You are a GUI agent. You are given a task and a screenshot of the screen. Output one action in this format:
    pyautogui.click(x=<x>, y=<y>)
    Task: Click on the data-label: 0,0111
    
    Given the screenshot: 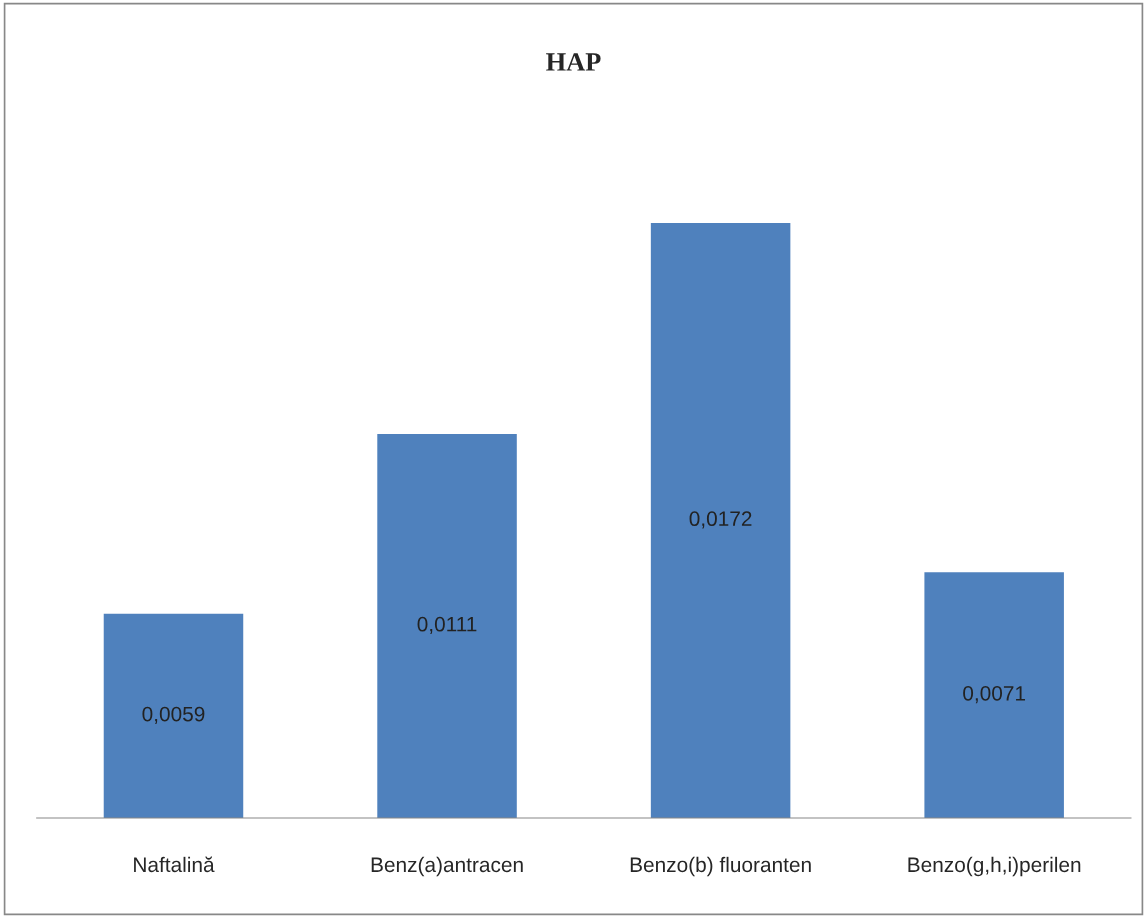 What is the action you would take?
    pyautogui.click(x=447, y=625)
    